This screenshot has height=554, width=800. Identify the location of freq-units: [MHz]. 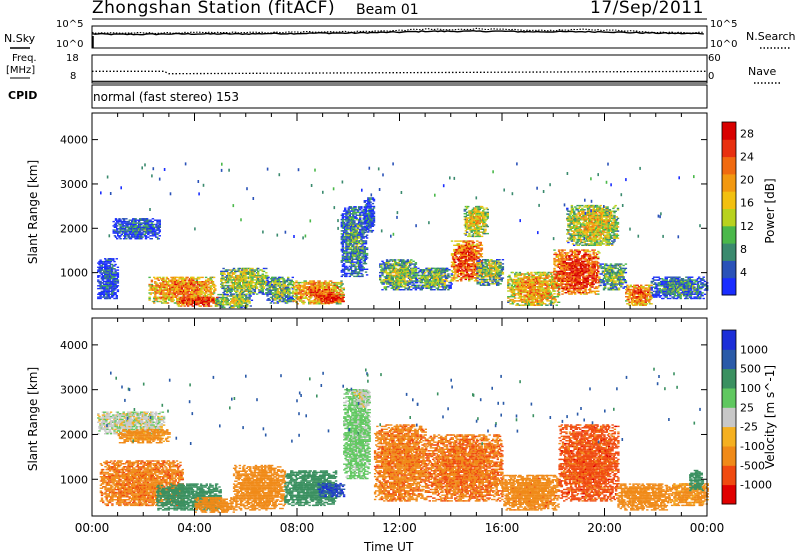
(20, 70).